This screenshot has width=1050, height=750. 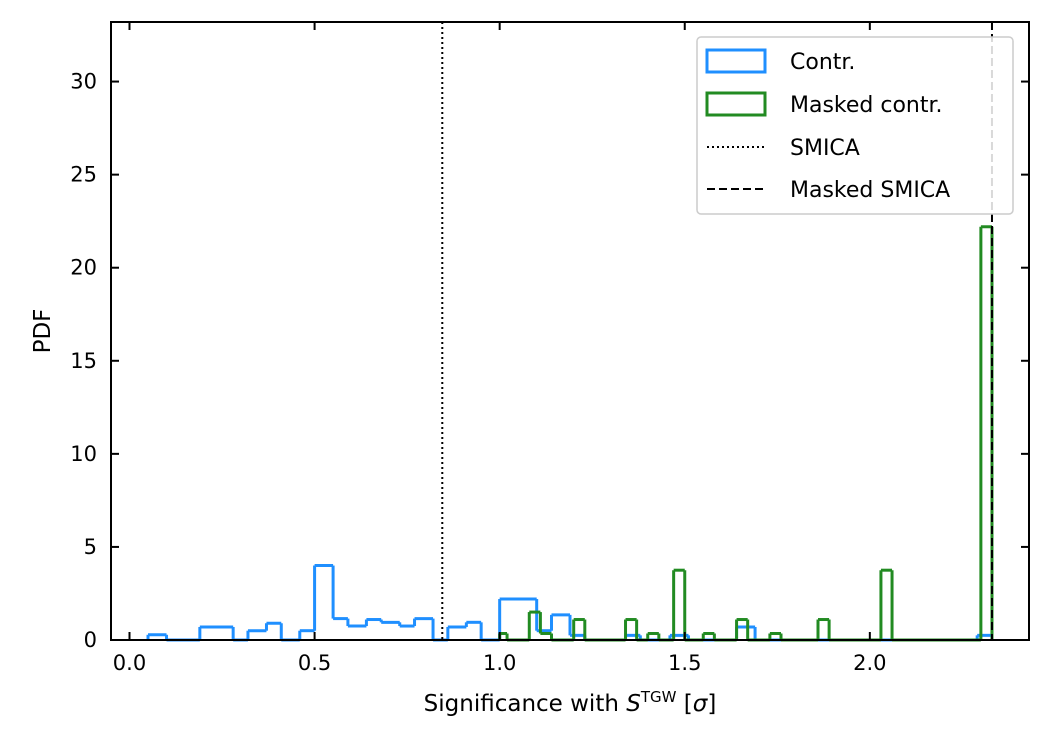 I want to click on y-tick-label: 10, so click(x=83, y=454).